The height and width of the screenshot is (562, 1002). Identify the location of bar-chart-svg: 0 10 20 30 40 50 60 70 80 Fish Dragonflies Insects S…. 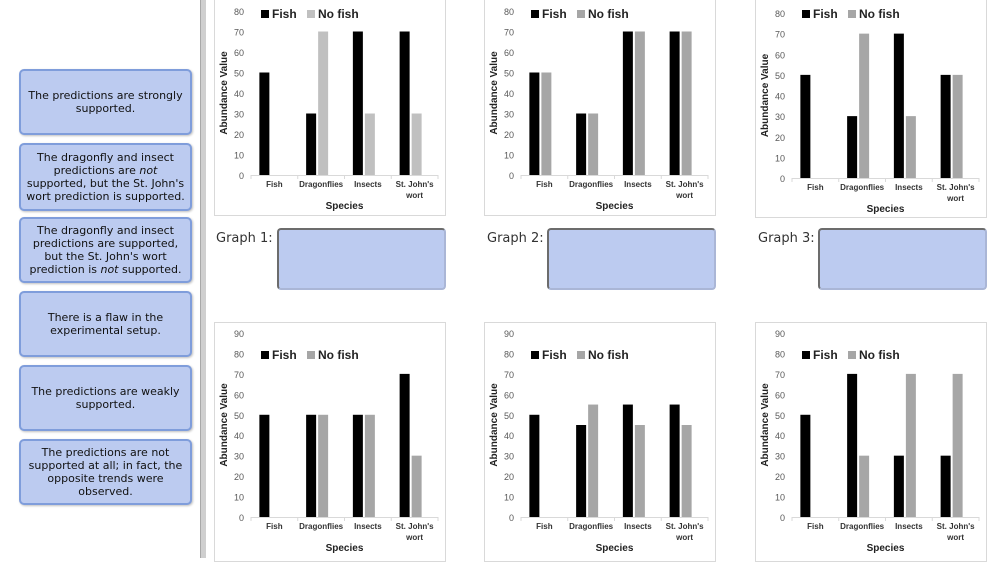
(870, 111).